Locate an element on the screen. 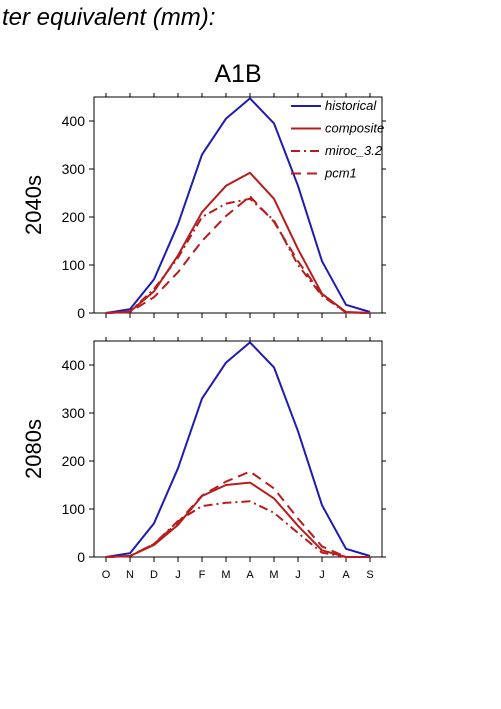  legend-label: historical is located at coordinates (351, 105).